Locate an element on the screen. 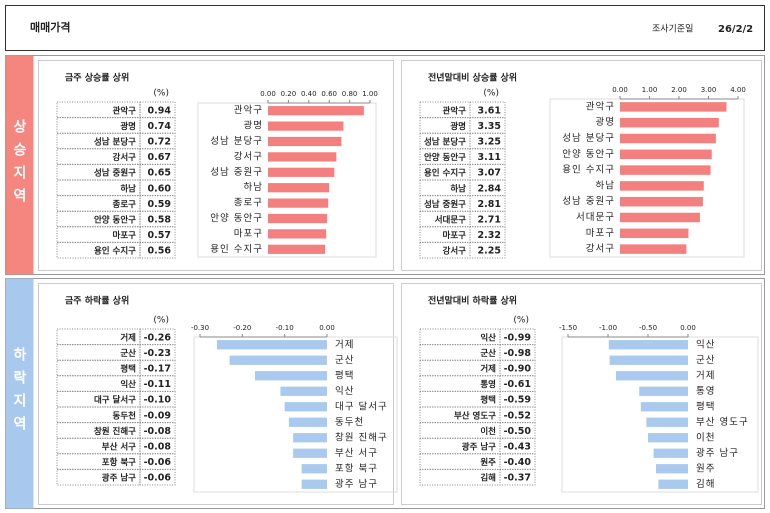 The image size is (770, 513). region-value: -0.06 is located at coordinates (158, 478).